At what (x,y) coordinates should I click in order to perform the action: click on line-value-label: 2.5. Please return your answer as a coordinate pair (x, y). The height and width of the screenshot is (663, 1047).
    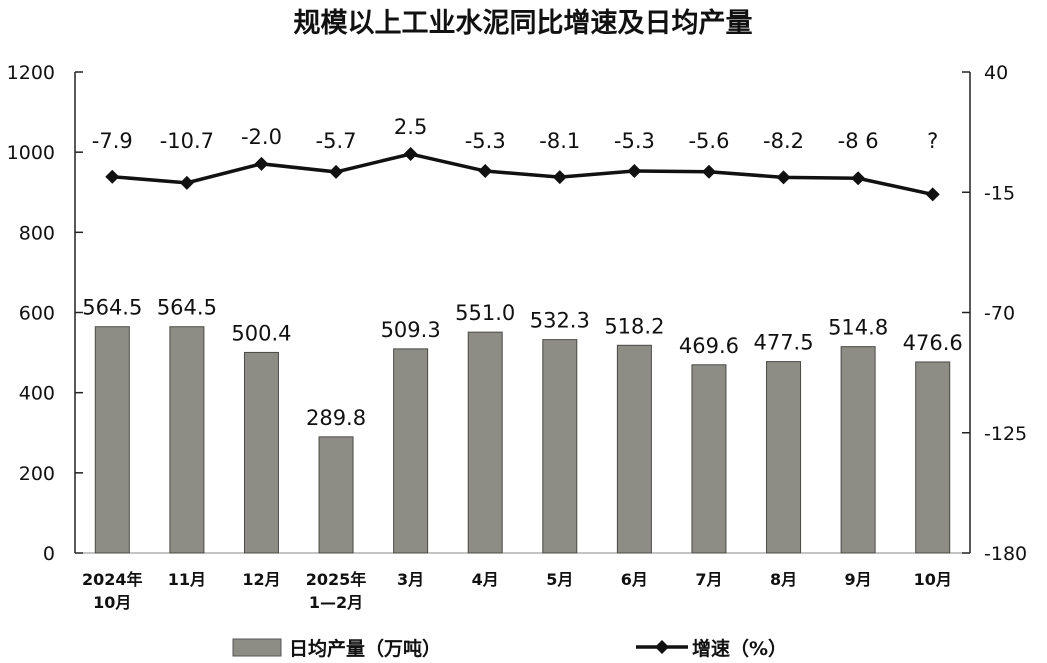
    Looking at the image, I should click on (410, 127).